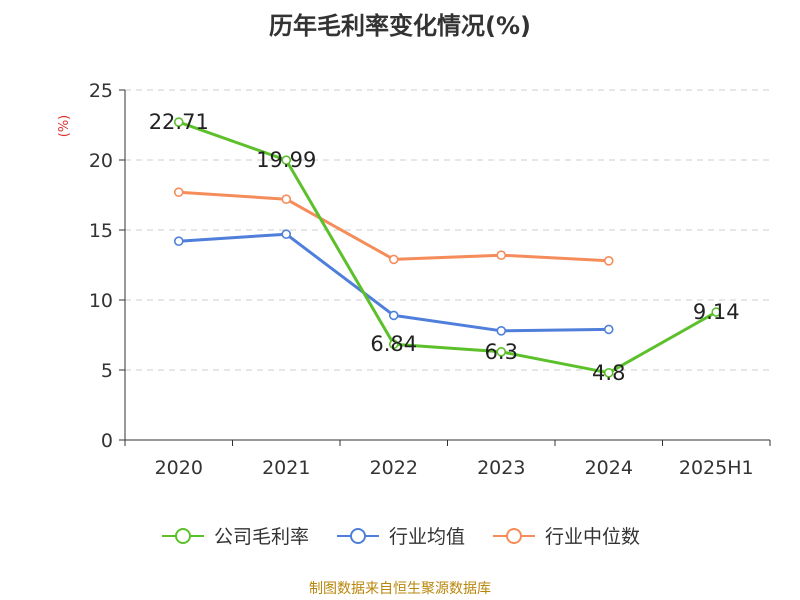 This screenshot has height=600, width=800. I want to click on y-tick-label: 5, so click(107, 371).